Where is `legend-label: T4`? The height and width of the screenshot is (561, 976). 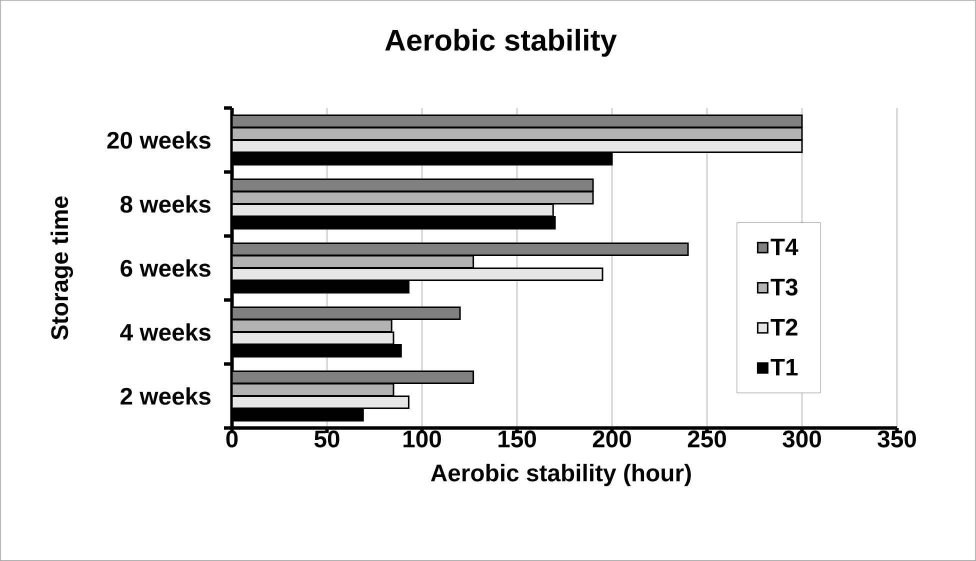
legend-label: T4 is located at coordinates (784, 247).